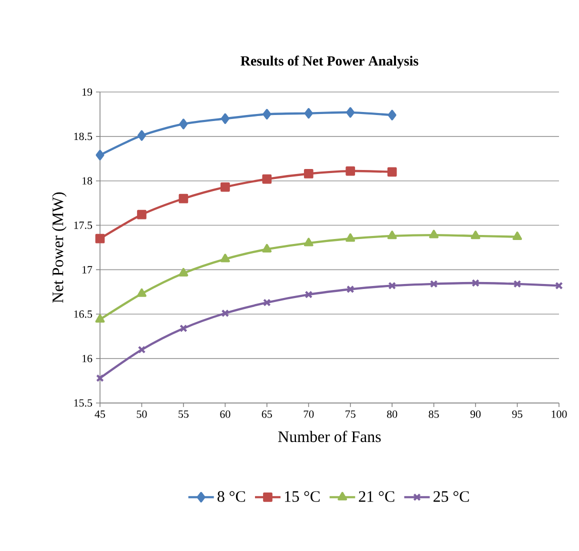  I want to click on y-tick-label: 19, so click(87, 92).